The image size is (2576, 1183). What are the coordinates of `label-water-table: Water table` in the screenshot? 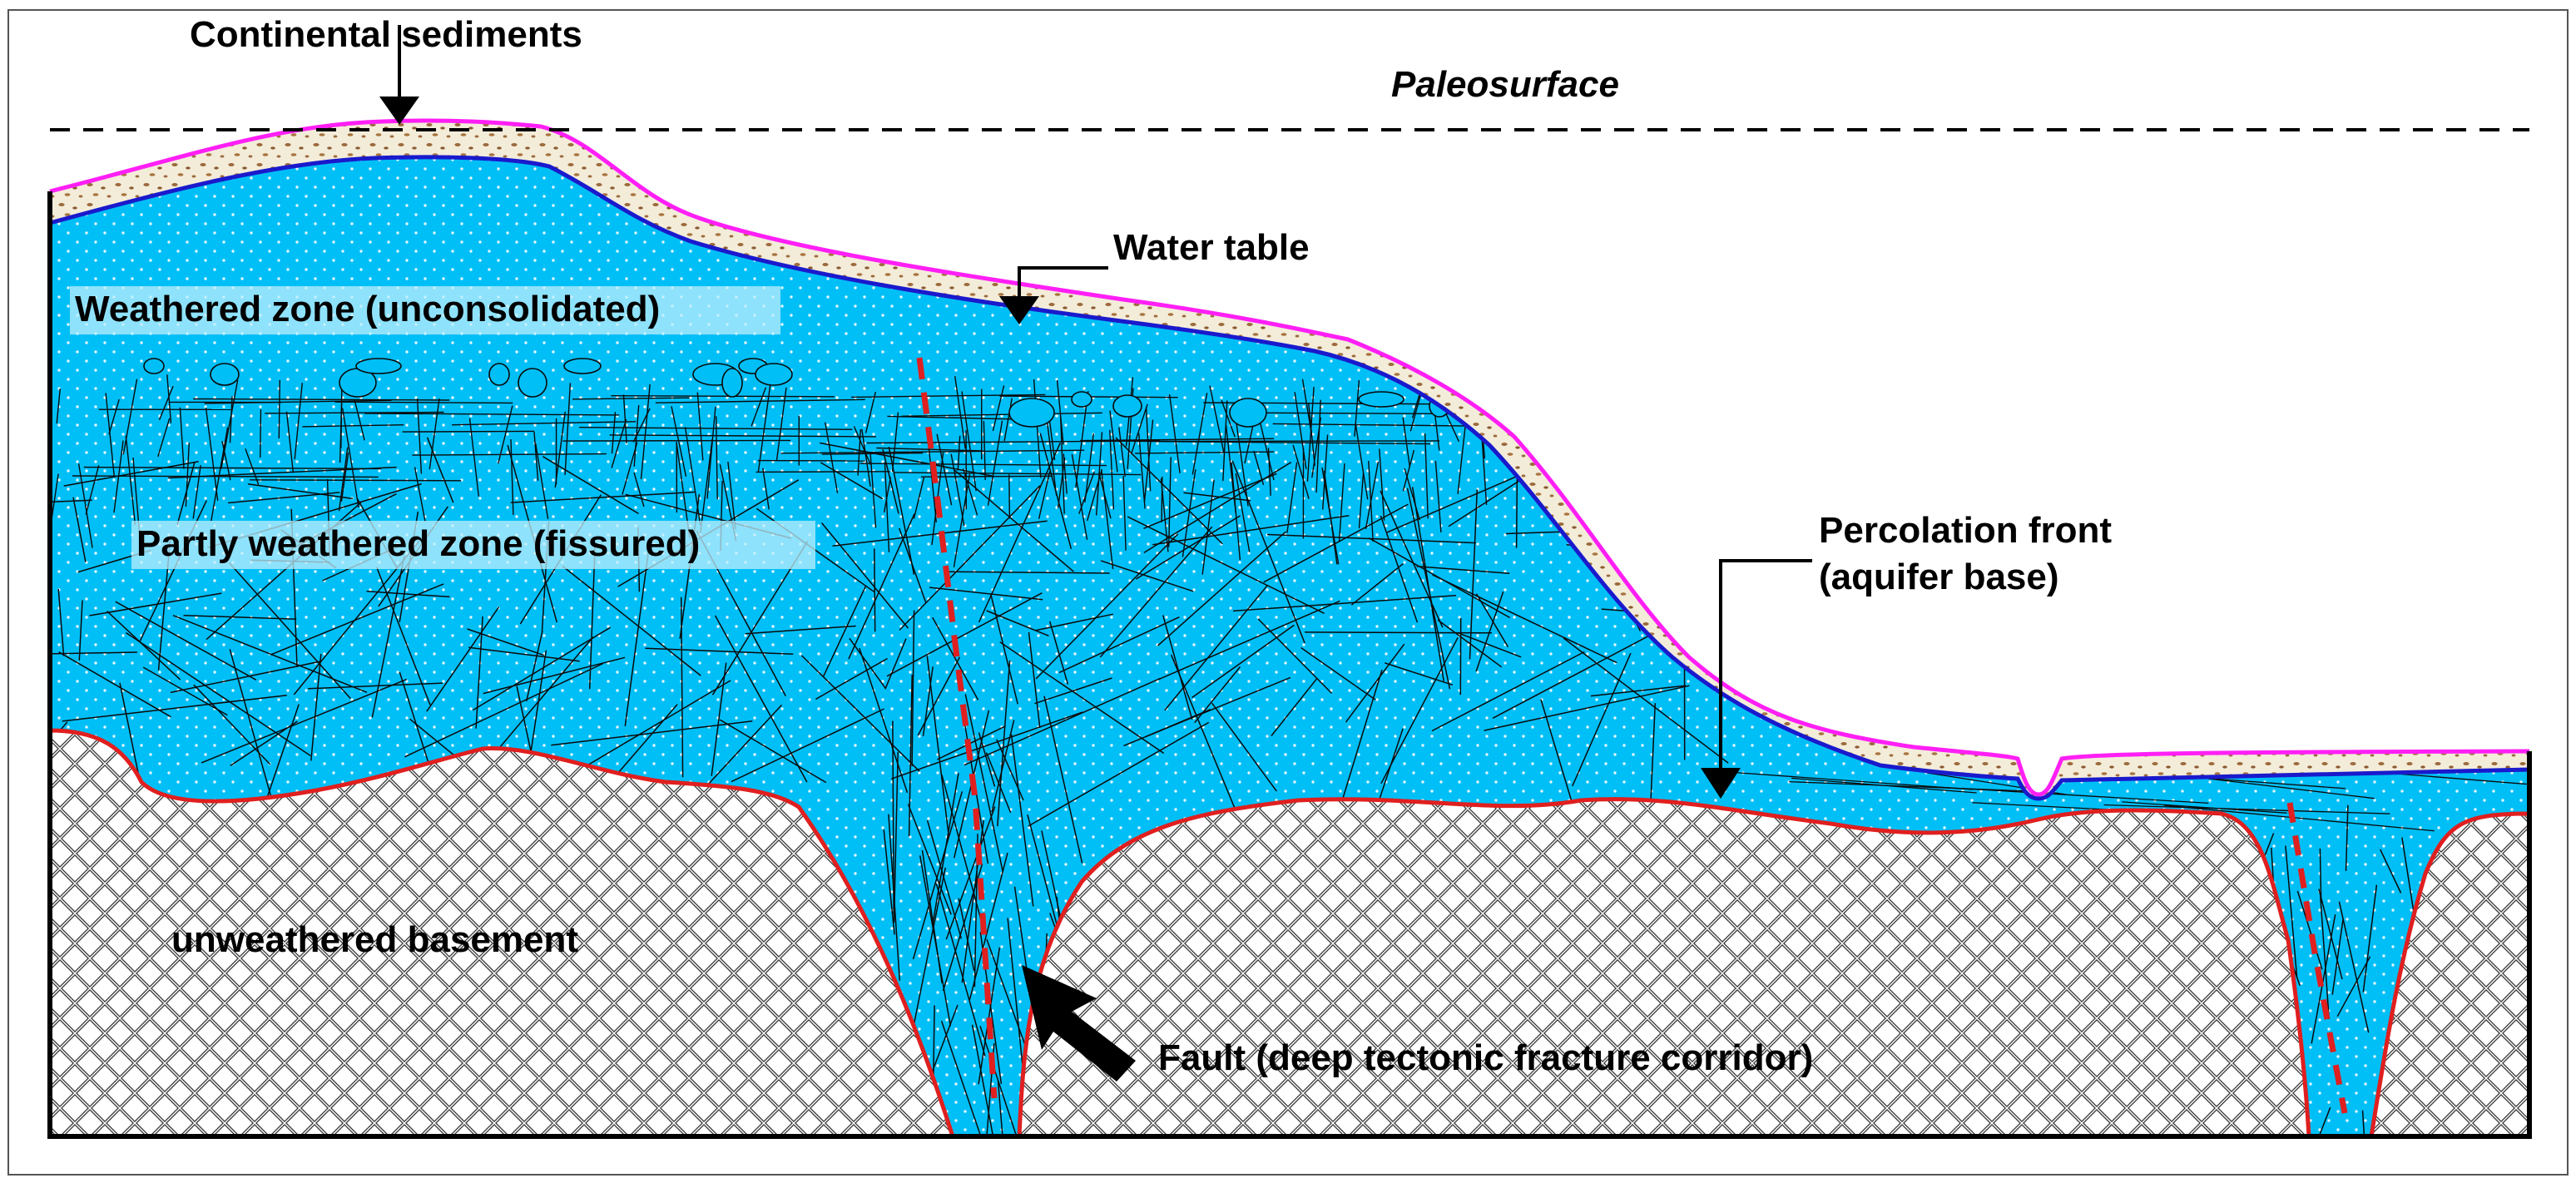 It's located at (1211, 247).